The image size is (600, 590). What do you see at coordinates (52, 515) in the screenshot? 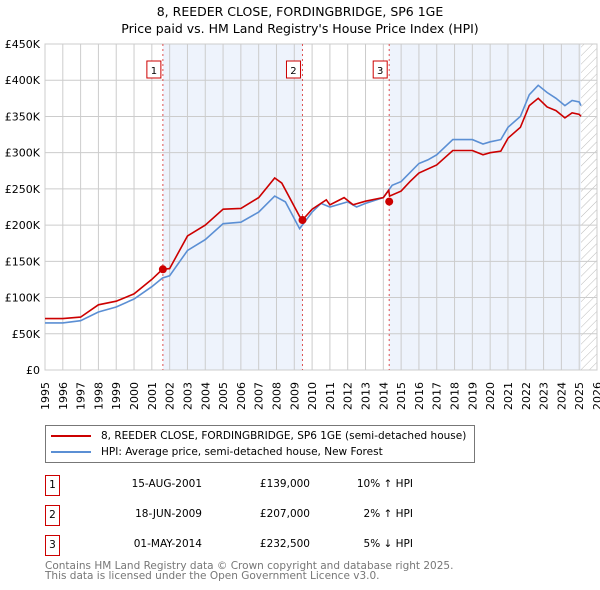
I see `transaction-marker: 2` at bounding box center [52, 515].